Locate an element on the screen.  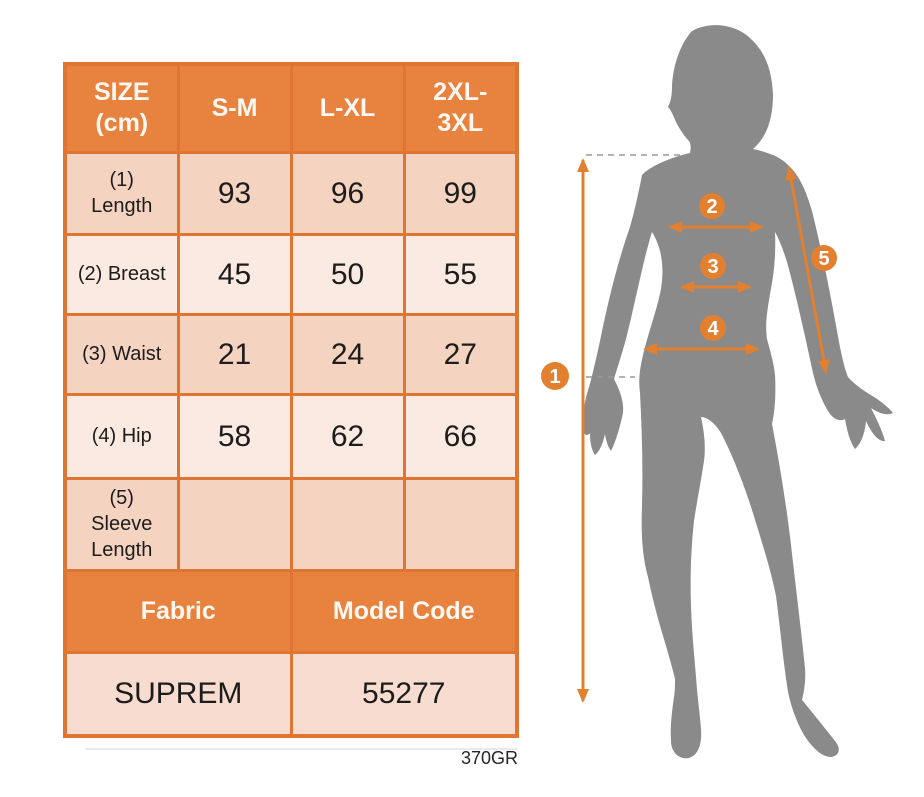
marker-2: 2 is located at coordinates (712, 206).